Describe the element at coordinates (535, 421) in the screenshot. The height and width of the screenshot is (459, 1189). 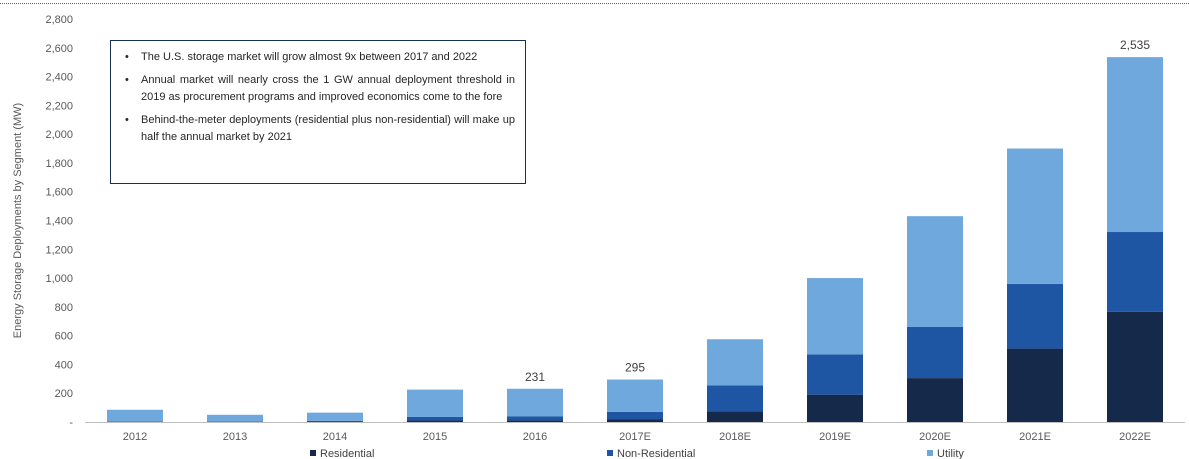
I see `bar-residential-2016` at that location.